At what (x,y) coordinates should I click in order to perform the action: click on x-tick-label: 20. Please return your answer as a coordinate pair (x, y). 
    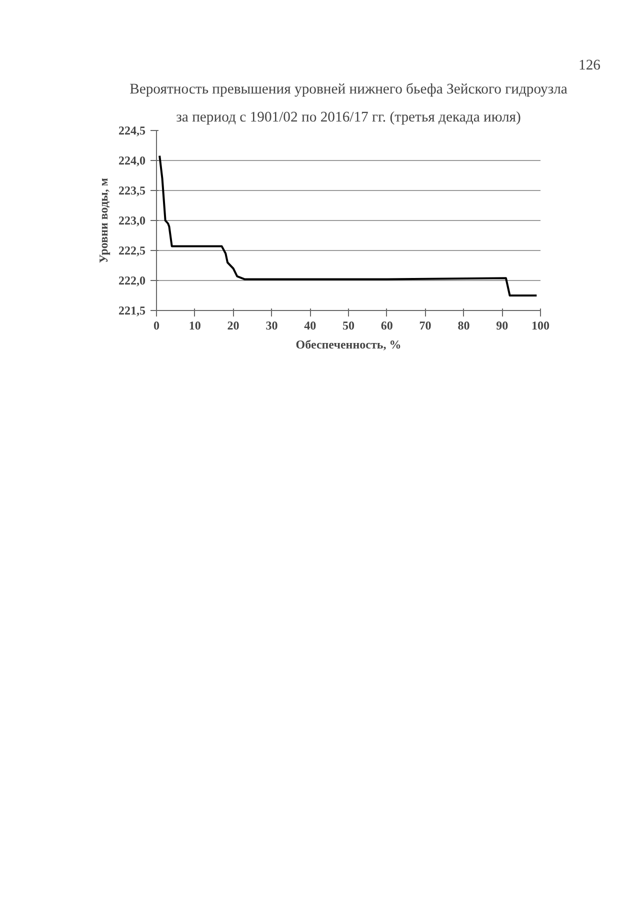
    Looking at the image, I should click on (233, 325).